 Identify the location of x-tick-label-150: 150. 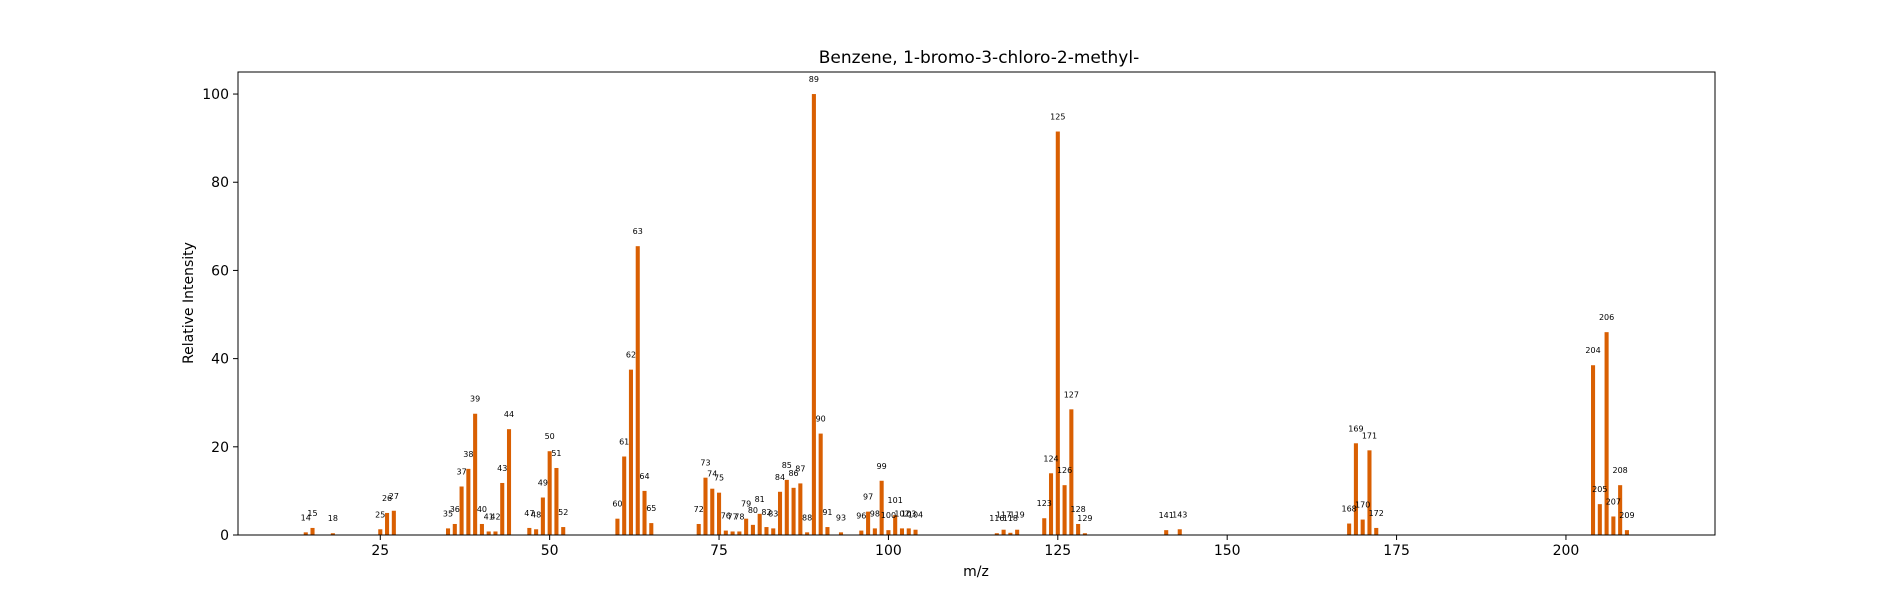
(1227, 551).